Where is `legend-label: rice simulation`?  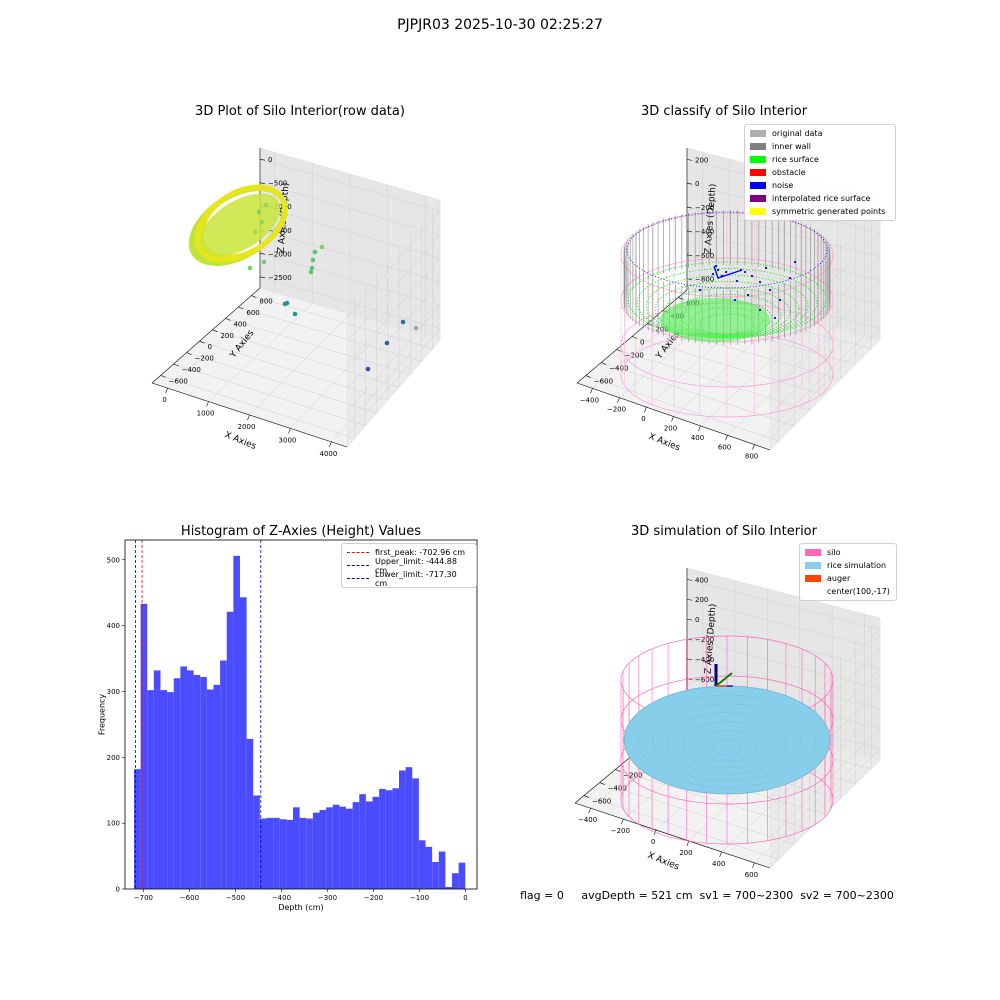 legend-label: rice simulation is located at coordinates (857, 565).